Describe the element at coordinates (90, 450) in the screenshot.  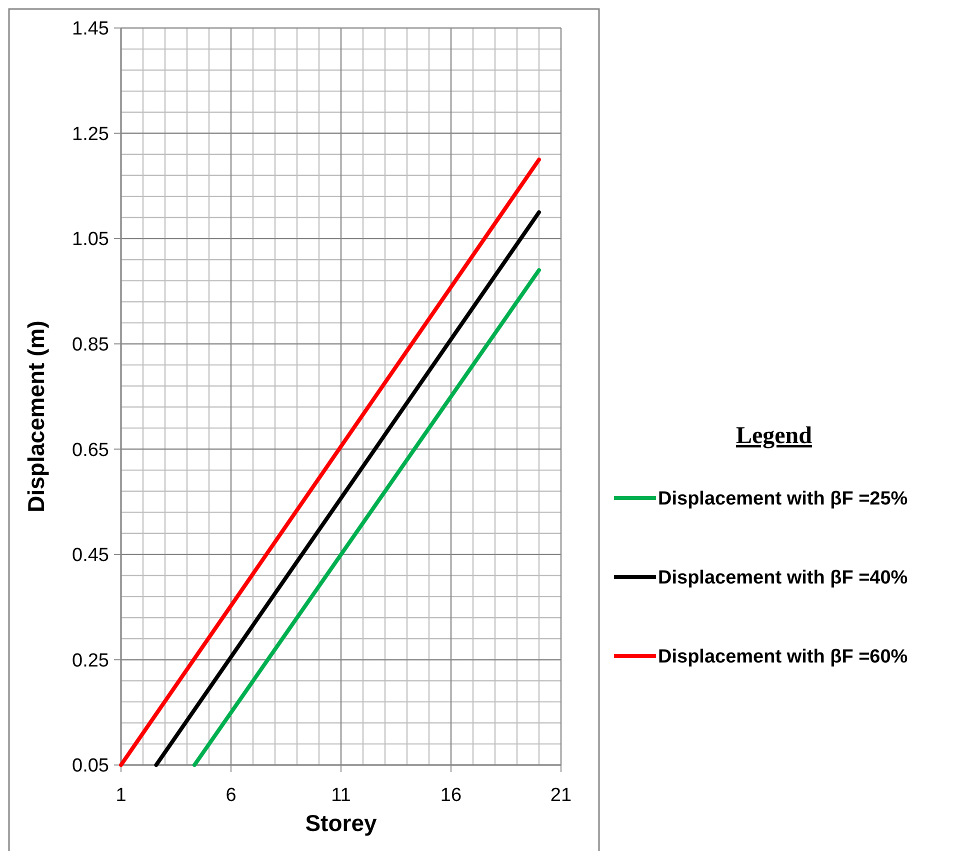
I see `y-tick-label: 0.65` at that location.